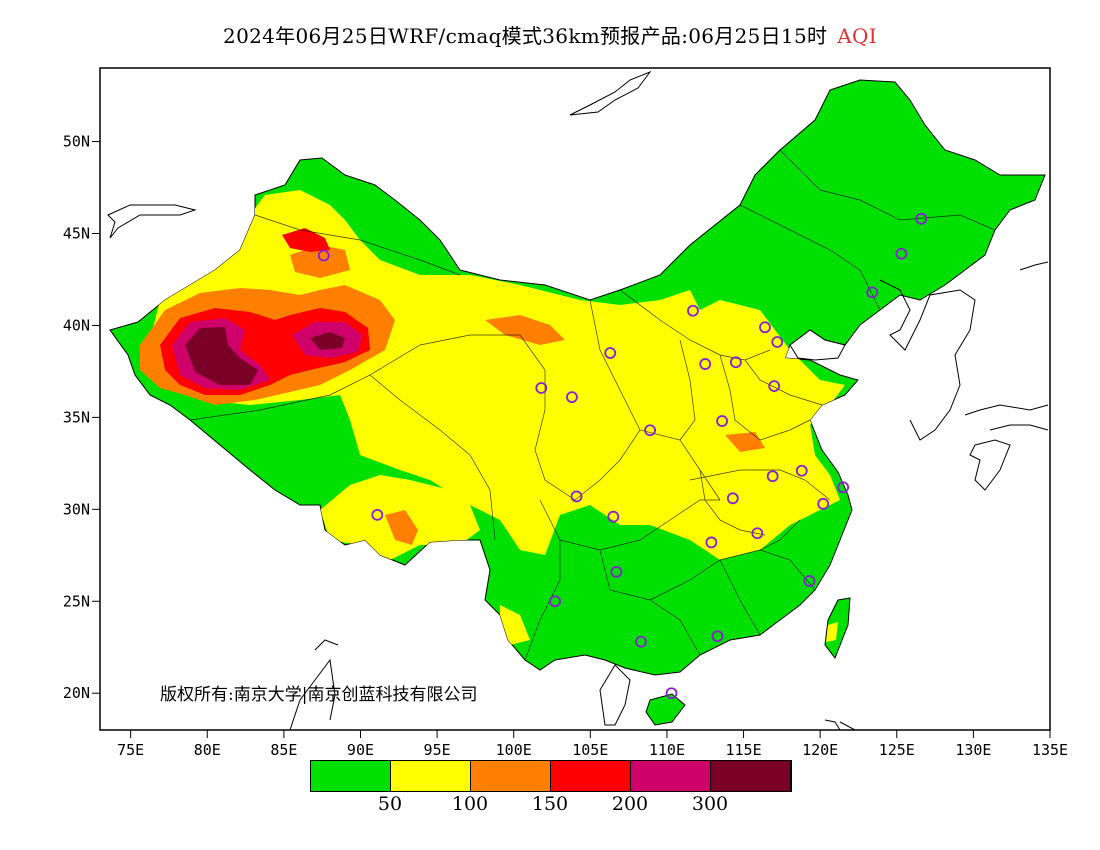  I want to click on lon-tick-label: 80E, so click(207, 750).